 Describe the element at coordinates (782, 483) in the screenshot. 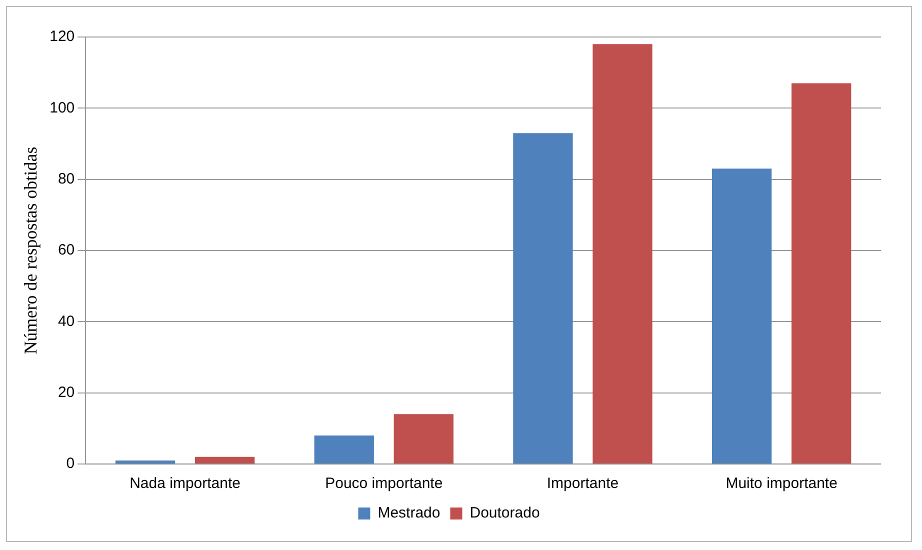

I see `x-tick-label: Muito importante` at that location.